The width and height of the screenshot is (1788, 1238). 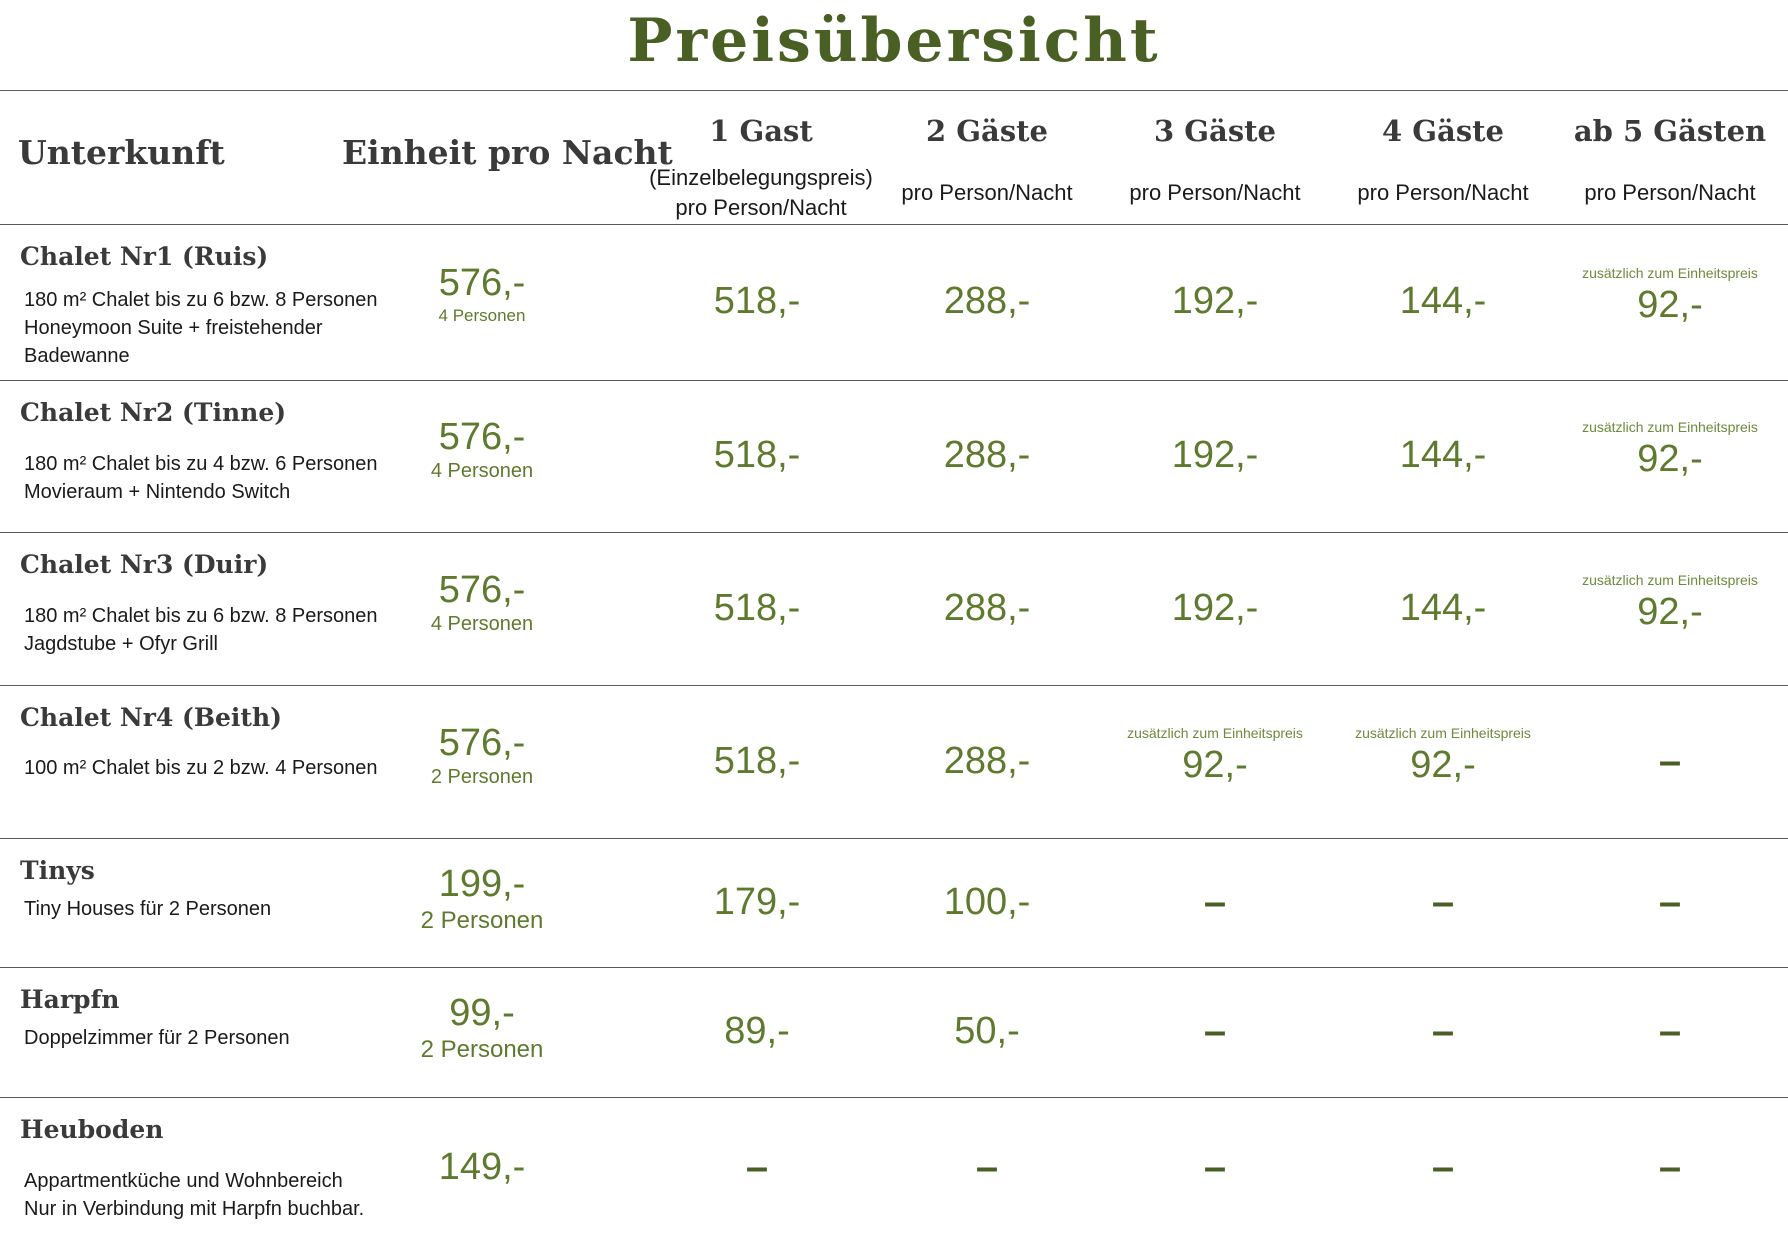 I want to click on price-value: 50,-, so click(x=987, y=1031).